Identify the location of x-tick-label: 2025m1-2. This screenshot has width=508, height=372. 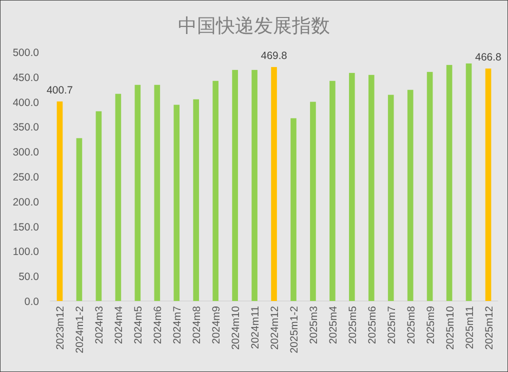
(294, 330).